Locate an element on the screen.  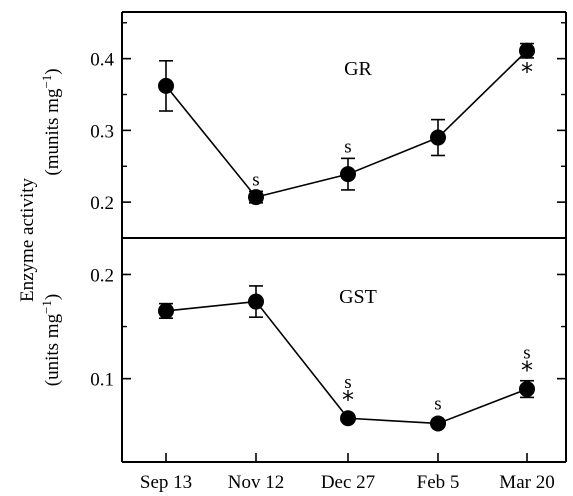
x-axis: Sep 13 Nov 12 Dec 27 Feb 5 Mar 20 is located at coordinates (347, 473).